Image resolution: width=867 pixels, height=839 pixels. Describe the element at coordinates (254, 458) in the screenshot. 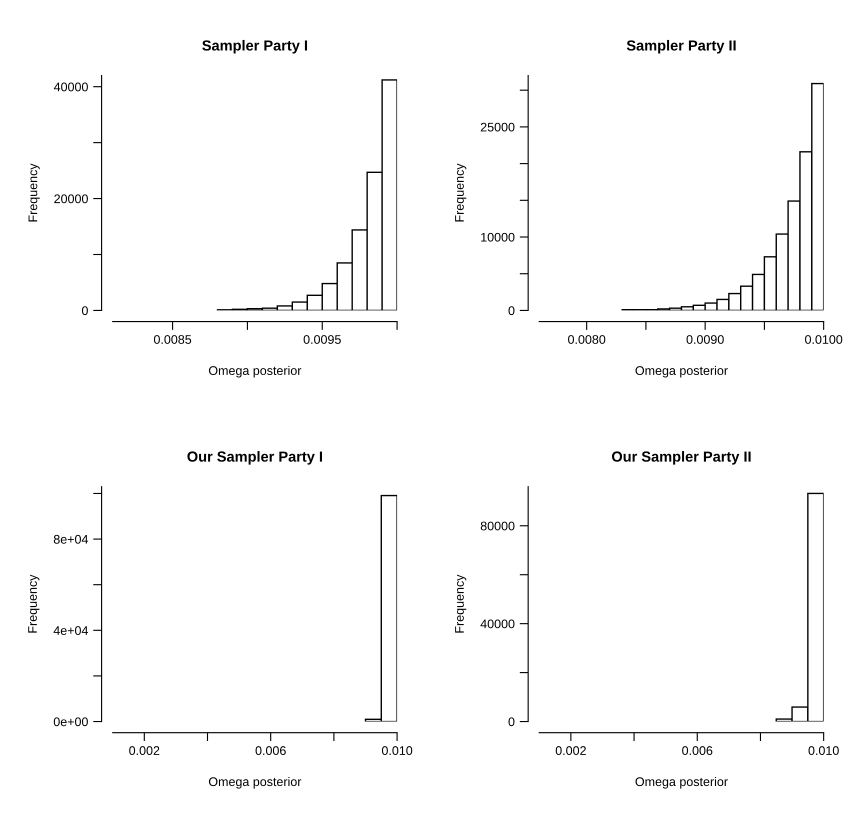

I see `chart-title: Our Sampler Party I` at that location.